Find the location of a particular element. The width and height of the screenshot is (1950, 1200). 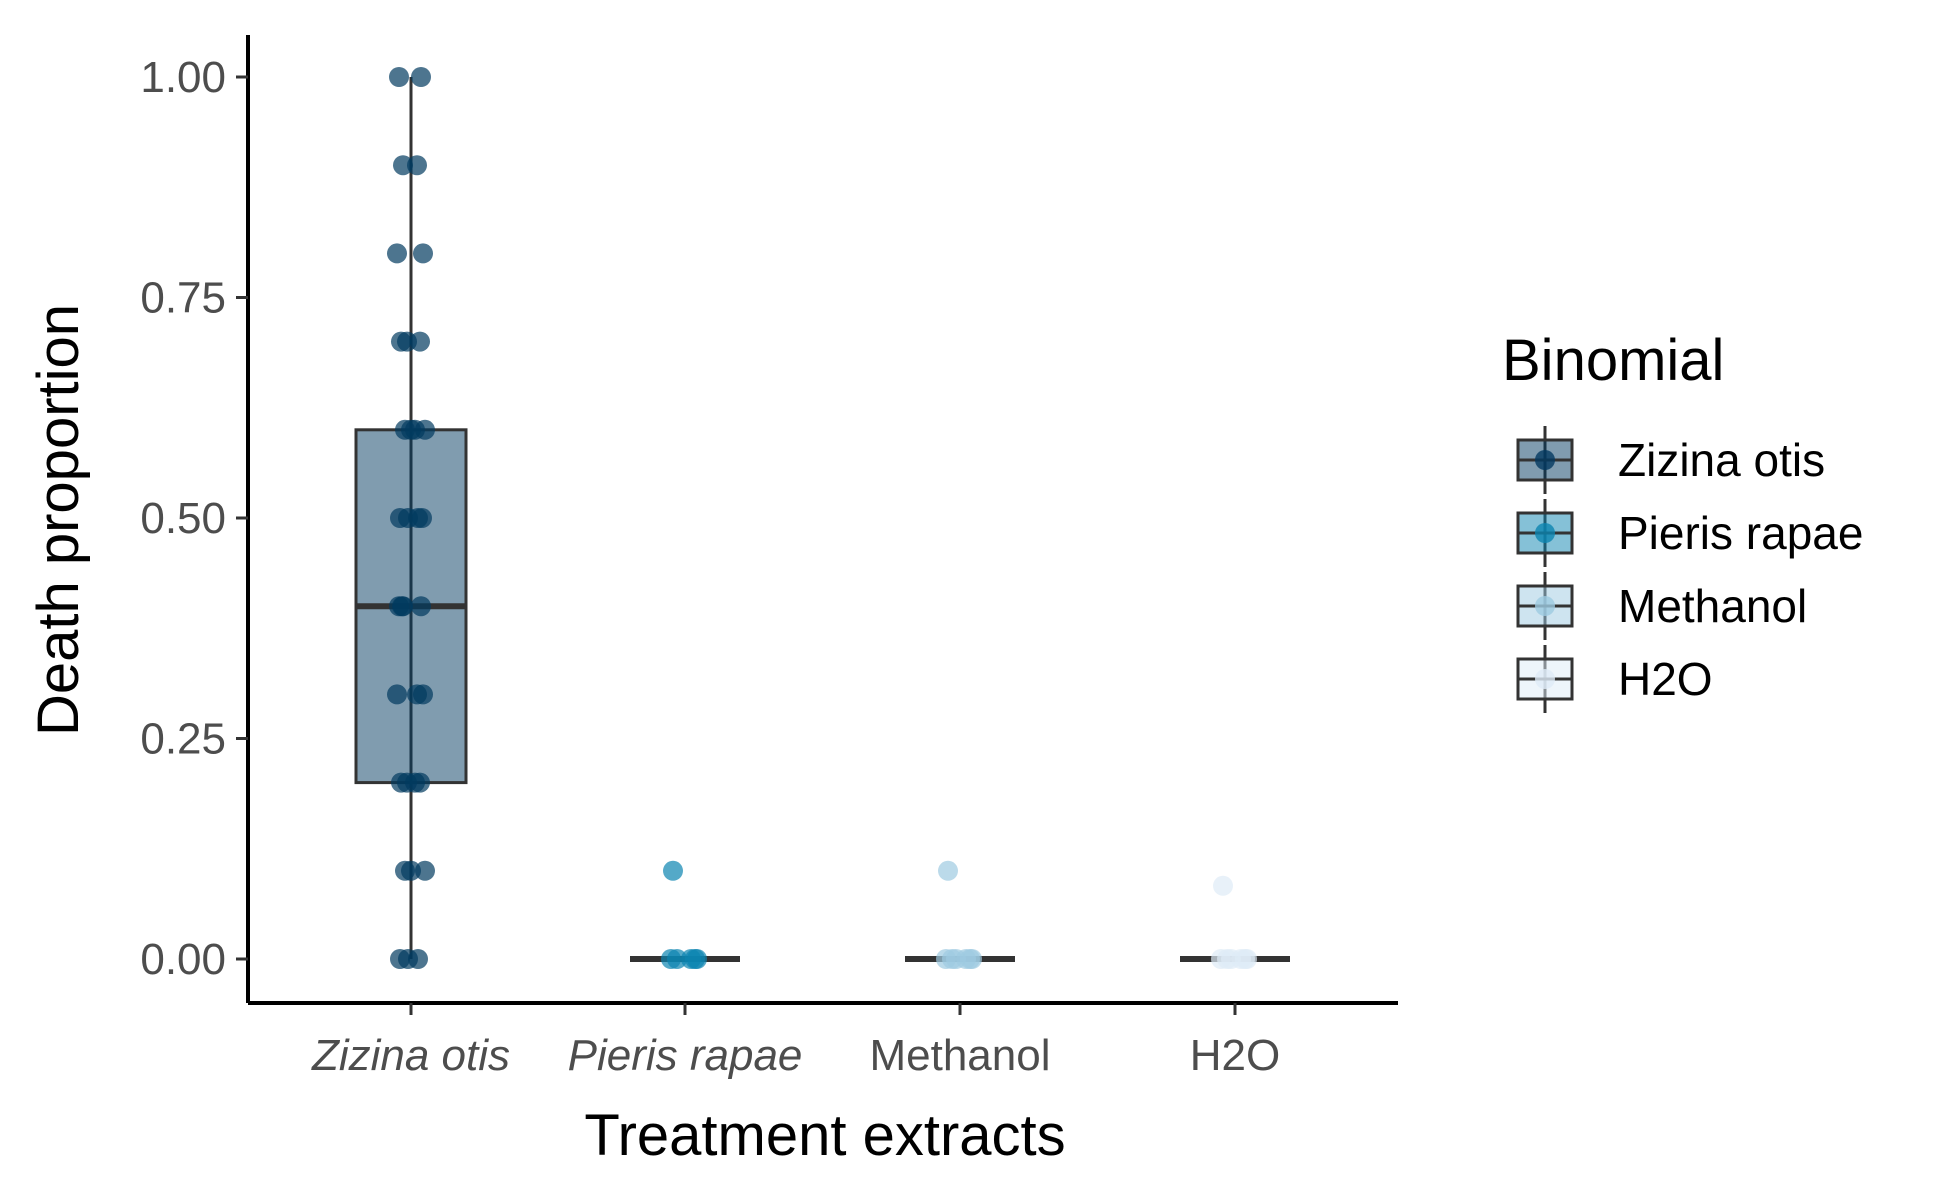

legend-label: Zizina otis is located at coordinates (1721, 460).